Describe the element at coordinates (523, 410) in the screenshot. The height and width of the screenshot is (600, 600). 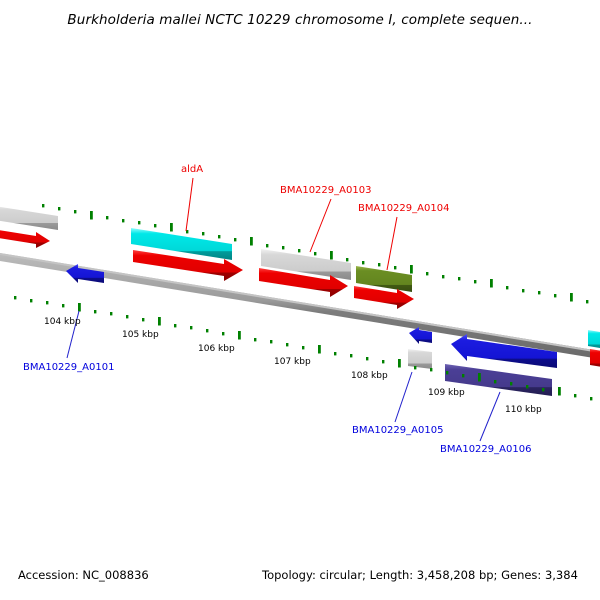
I see `scale-label-110: 110 kbp` at that location.